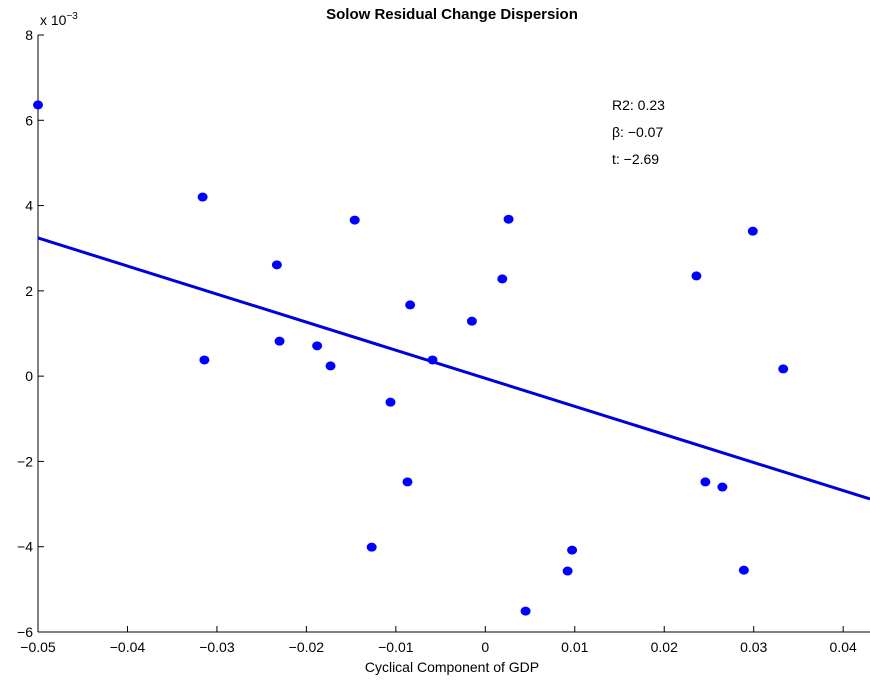 The height and width of the screenshot is (681, 870). Describe the element at coordinates (396, 647) in the screenshot. I see `x-tick-label: −0.01` at that location.